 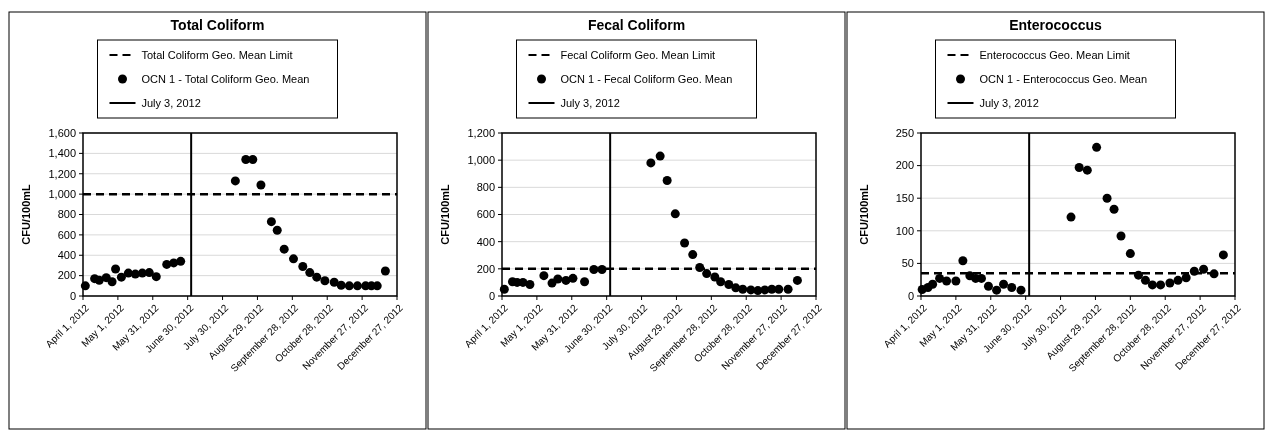 What do you see at coordinates (62, 132) in the screenshot?
I see `y-tick-label: 1,600` at bounding box center [62, 132].